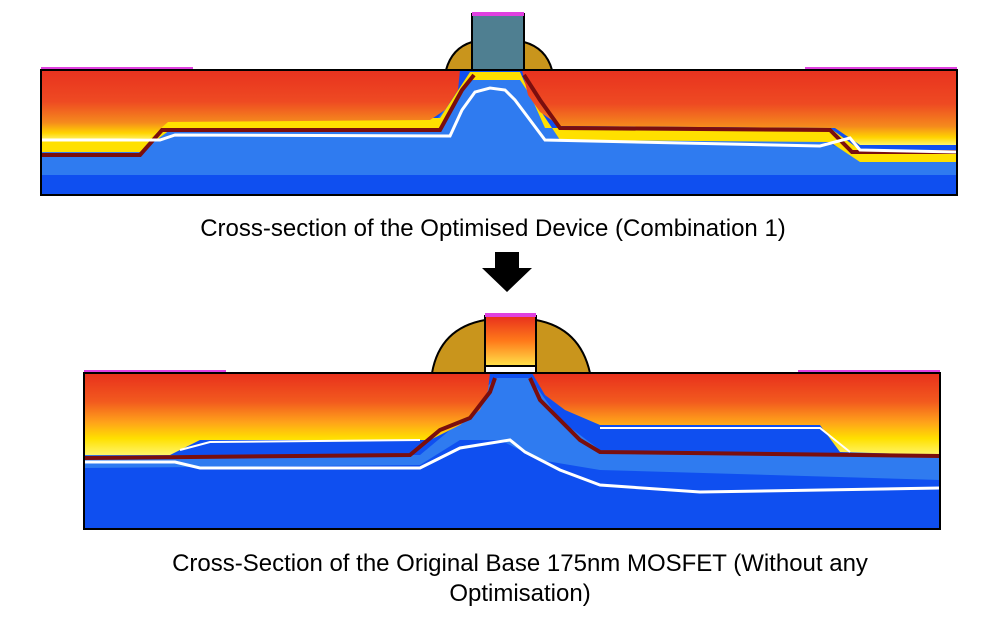 Image resolution: width=1004 pixels, height=635 pixels. What do you see at coordinates (510, 315) in the screenshot?
I see `bottom-gate-contact` at bounding box center [510, 315].